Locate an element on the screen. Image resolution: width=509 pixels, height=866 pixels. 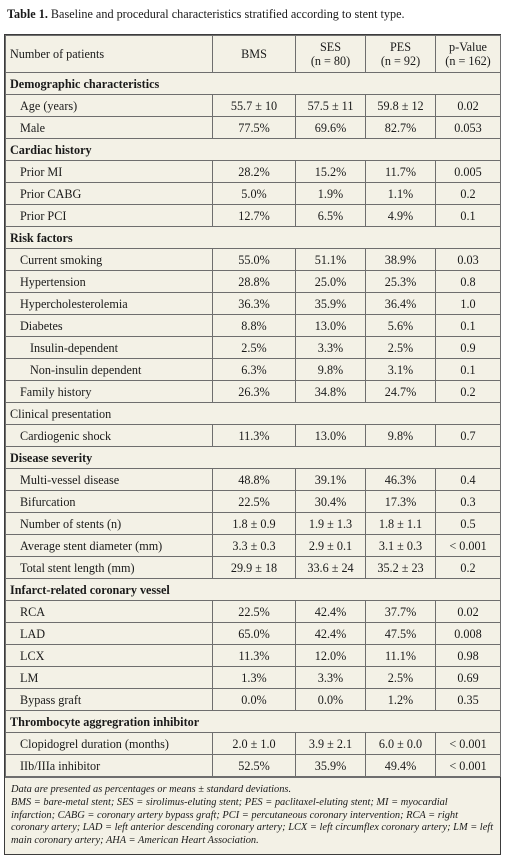
section-row: Risk factors is located at coordinates (253, 237).